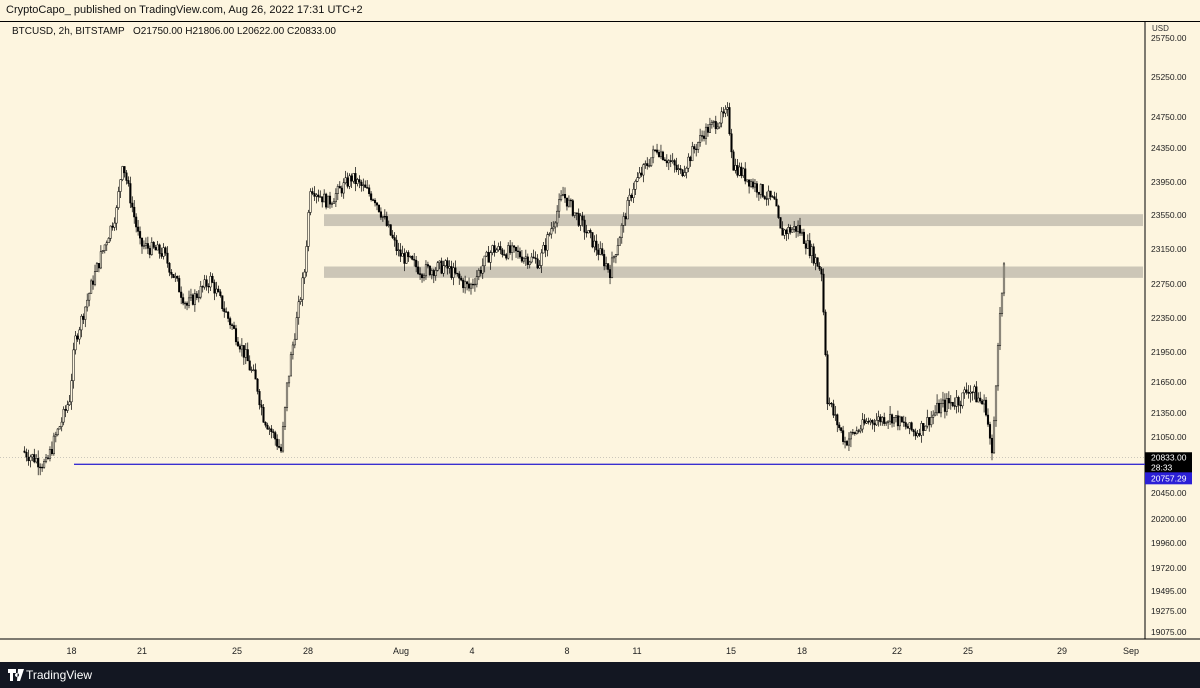  I want to click on time-tick-label: 29, so click(1062, 651).